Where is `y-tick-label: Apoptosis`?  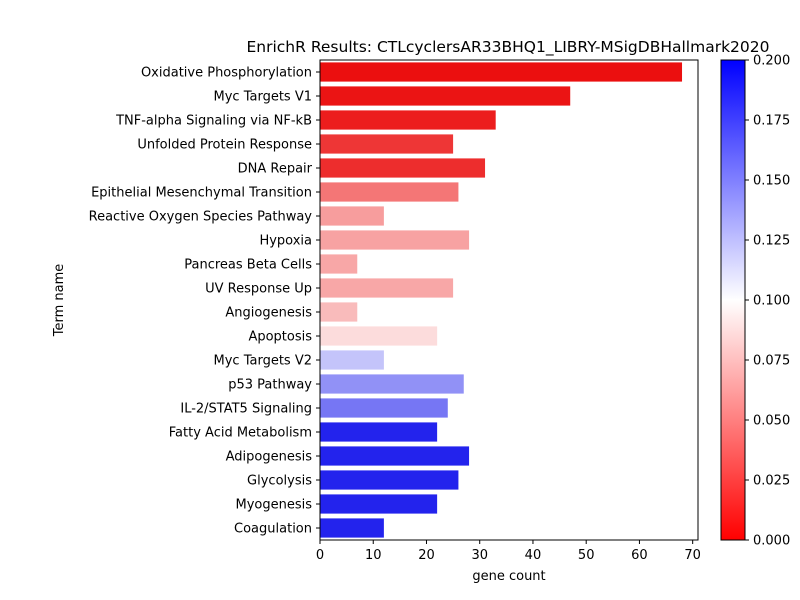 y-tick-label: Apoptosis is located at coordinates (280, 337).